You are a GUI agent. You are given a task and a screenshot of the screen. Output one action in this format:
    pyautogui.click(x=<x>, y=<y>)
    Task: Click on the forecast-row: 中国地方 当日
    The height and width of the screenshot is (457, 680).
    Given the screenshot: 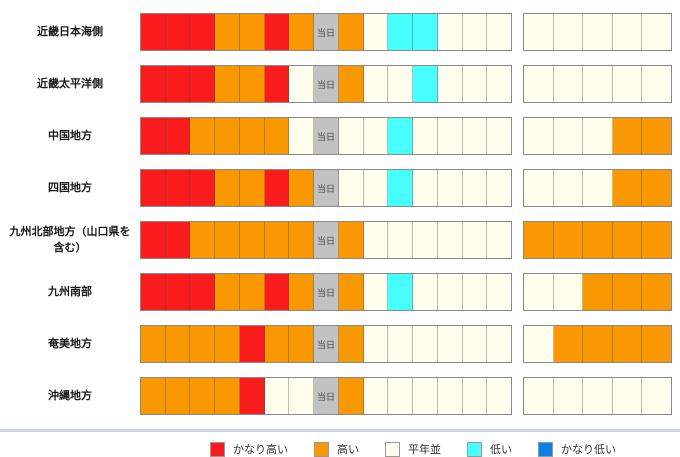 What is the action you would take?
    pyautogui.click(x=340, y=136)
    